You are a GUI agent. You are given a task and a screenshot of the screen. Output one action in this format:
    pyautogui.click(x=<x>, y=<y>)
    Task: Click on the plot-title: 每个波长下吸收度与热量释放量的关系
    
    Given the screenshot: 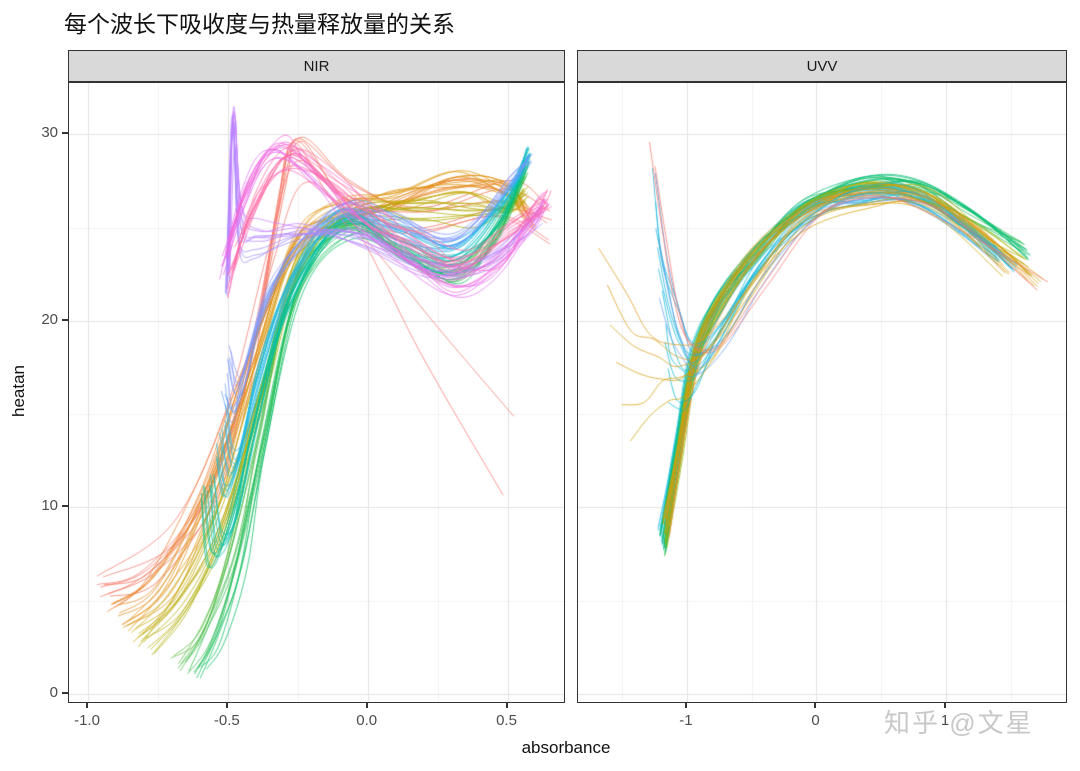 What is the action you would take?
    pyautogui.click(x=259, y=24)
    